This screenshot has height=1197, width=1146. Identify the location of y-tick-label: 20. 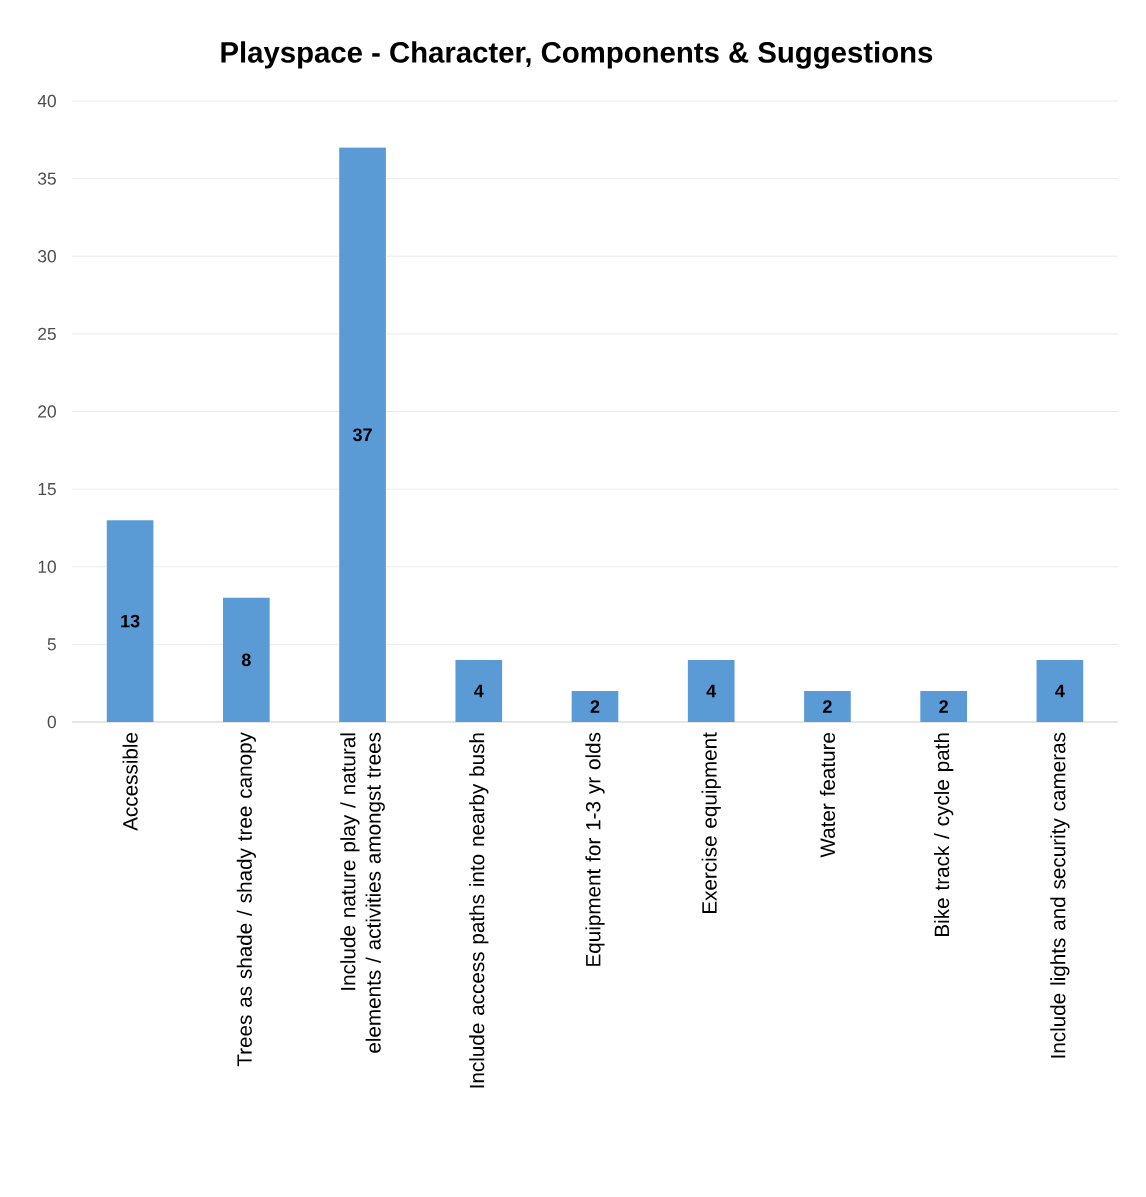
(47, 411).